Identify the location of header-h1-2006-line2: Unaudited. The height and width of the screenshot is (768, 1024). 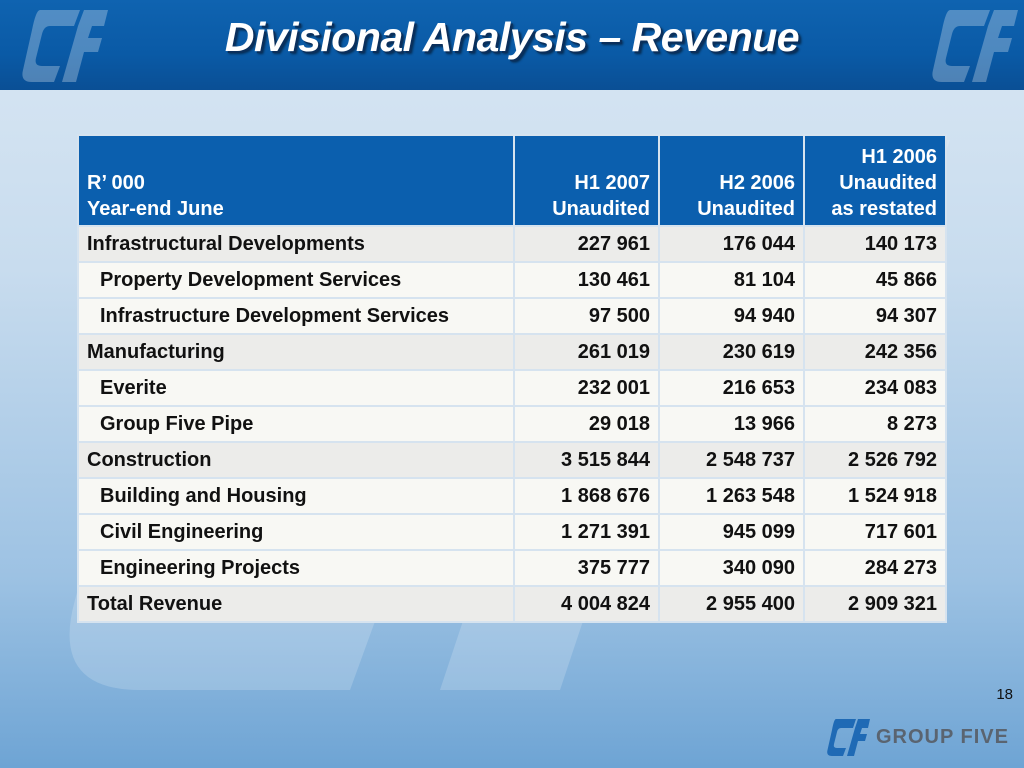
(888, 183).